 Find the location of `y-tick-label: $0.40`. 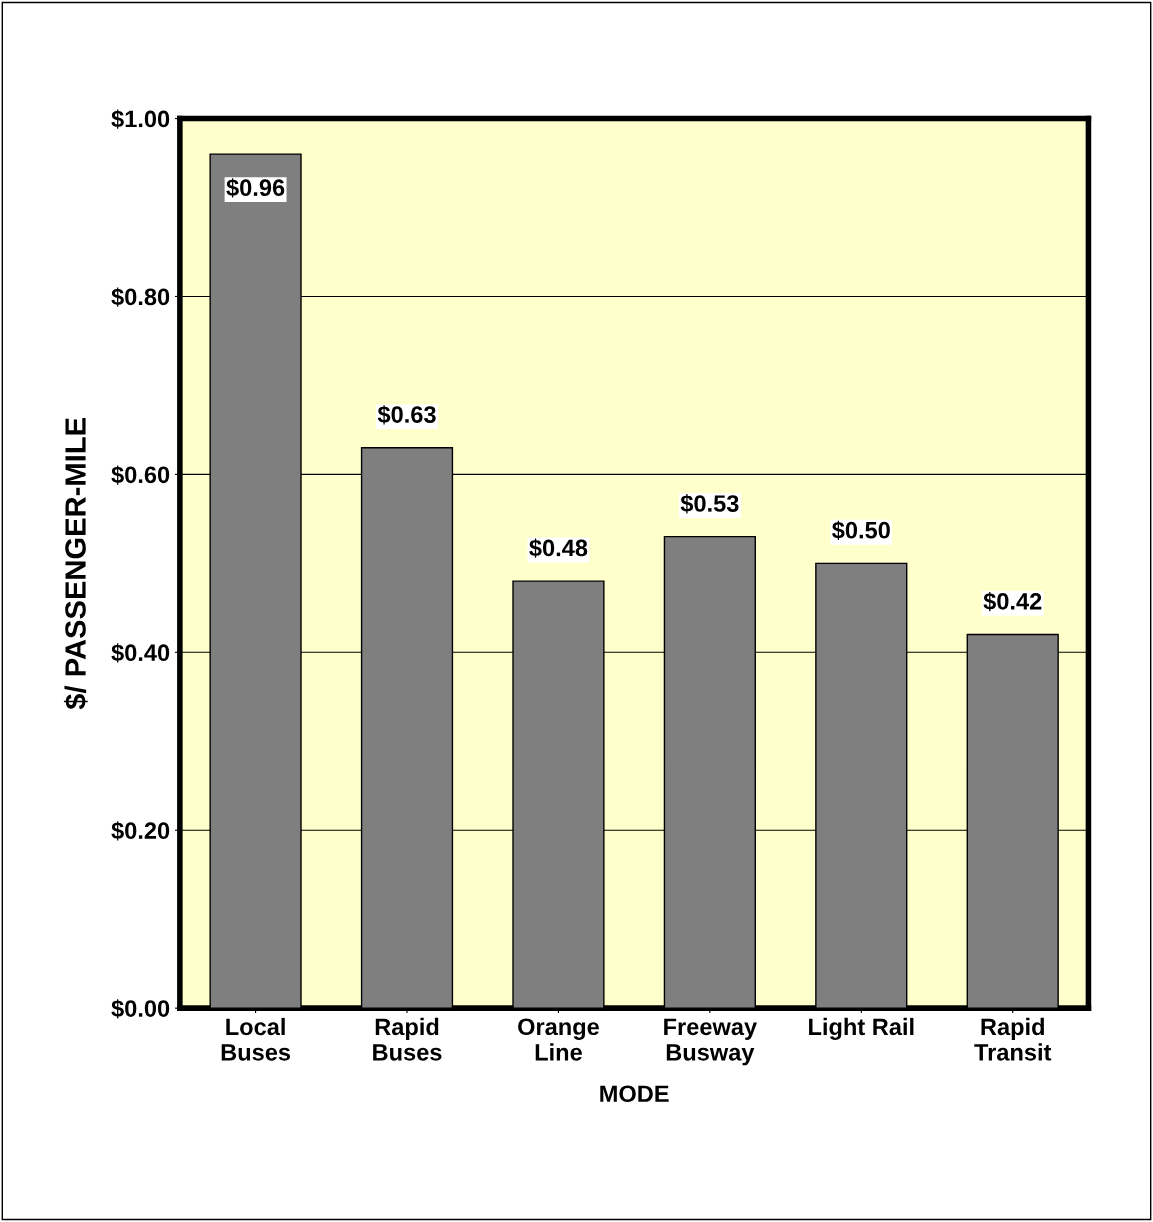

y-tick-label: $0.40 is located at coordinates (140, 653).